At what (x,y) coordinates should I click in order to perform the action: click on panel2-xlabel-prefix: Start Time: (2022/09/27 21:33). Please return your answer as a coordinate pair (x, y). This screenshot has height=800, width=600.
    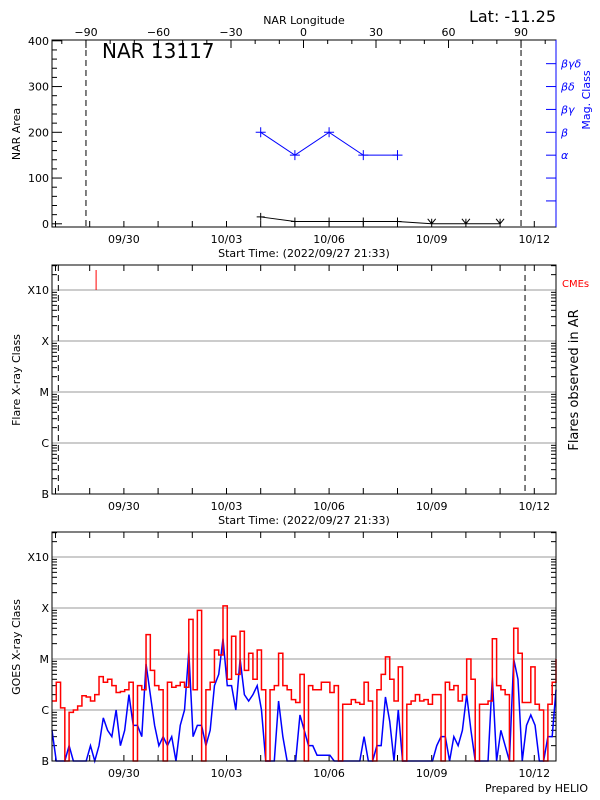
    Looking at the image, I should click on (304, 520).